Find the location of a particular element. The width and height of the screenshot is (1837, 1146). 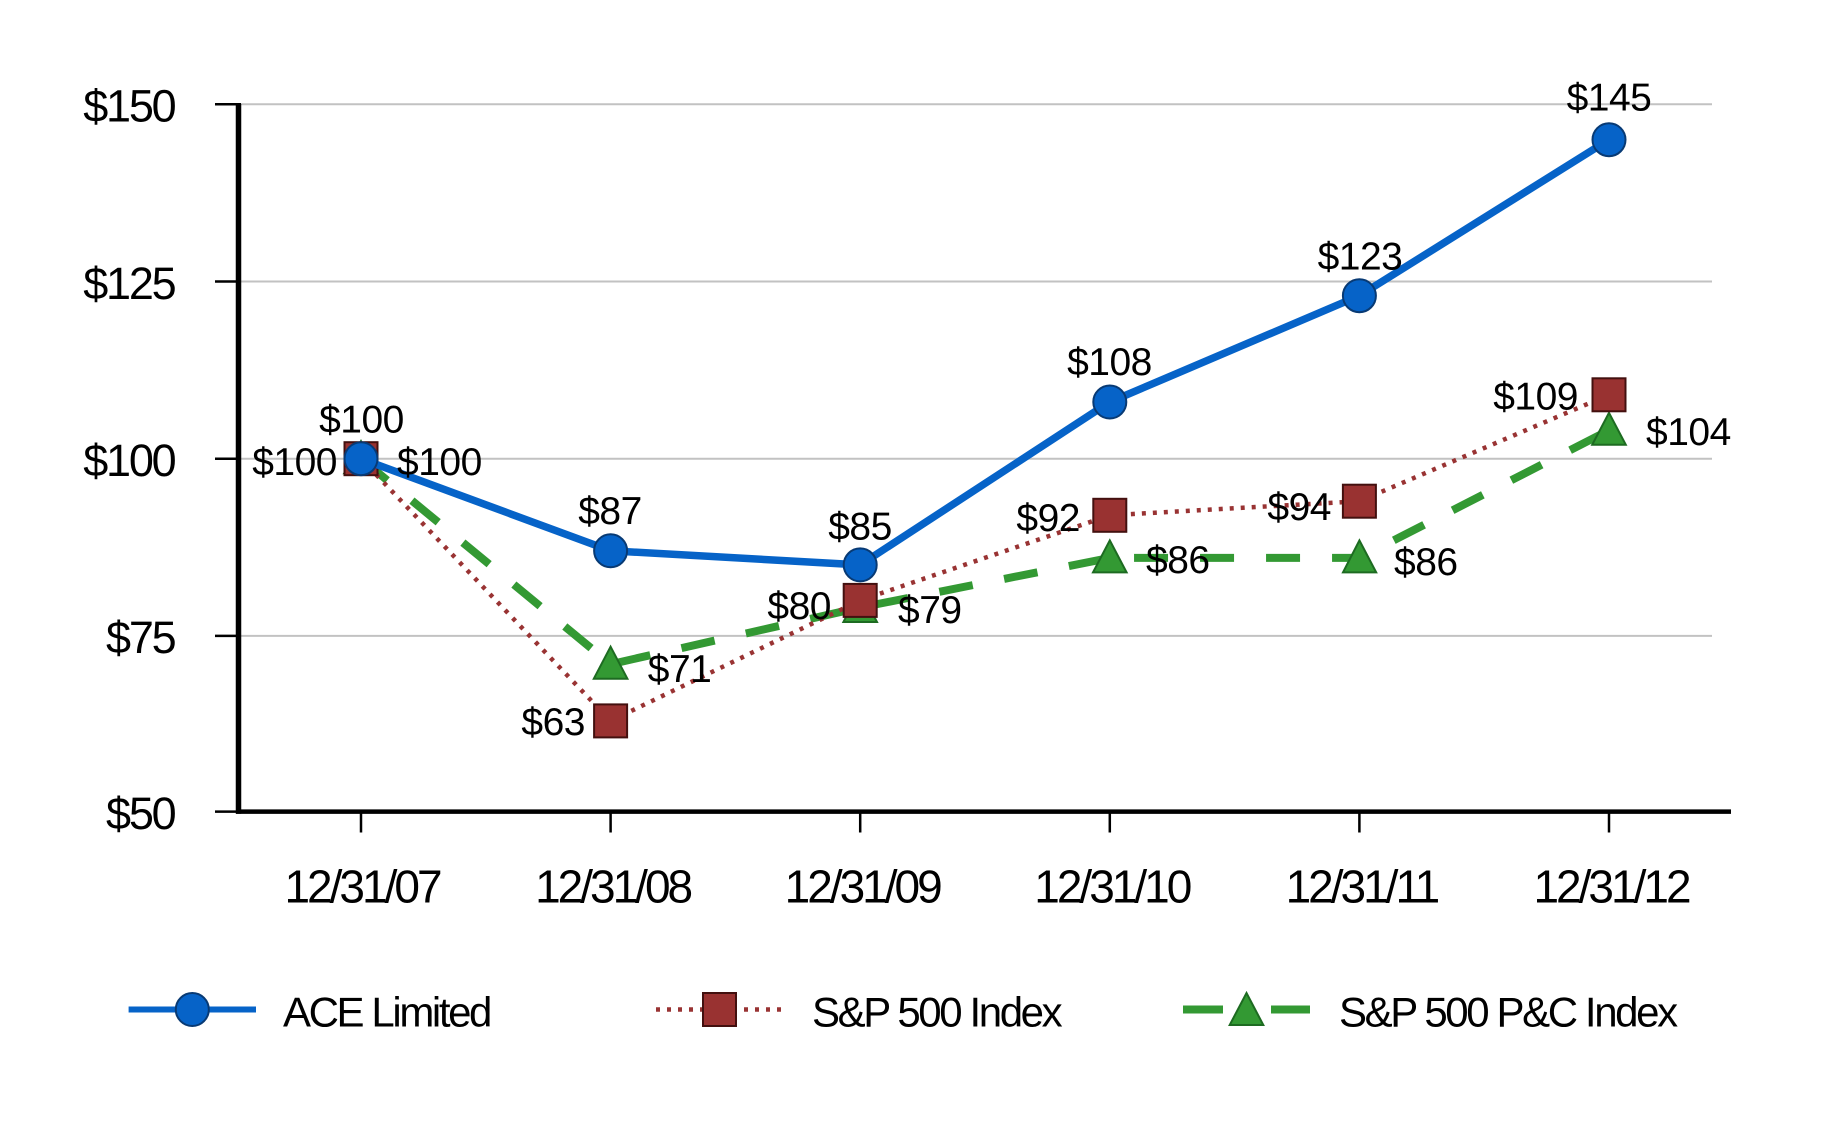

svg-text: $104 is located at coordinates (1688, 432).